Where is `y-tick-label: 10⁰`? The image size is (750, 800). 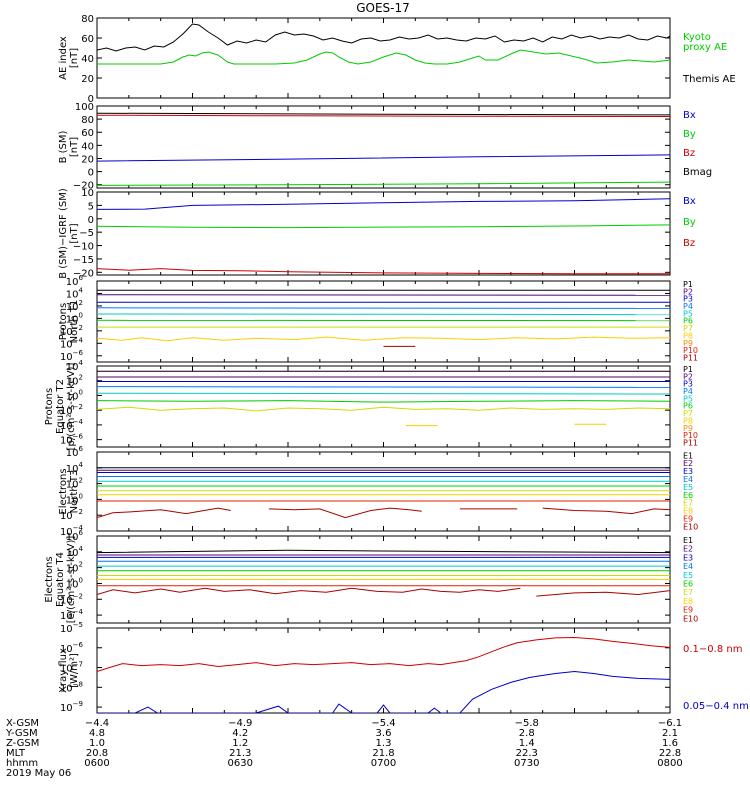 y-tick-label: 10⁰ is located at coordinates (74, 395).